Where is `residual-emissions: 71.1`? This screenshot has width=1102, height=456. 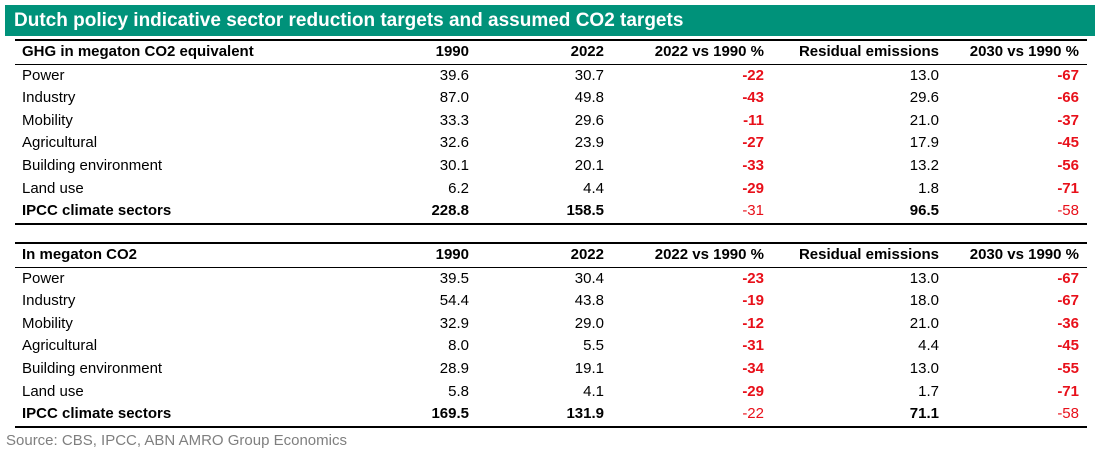 residual-emissions: 71.1 is located at coordinates (924, 414).